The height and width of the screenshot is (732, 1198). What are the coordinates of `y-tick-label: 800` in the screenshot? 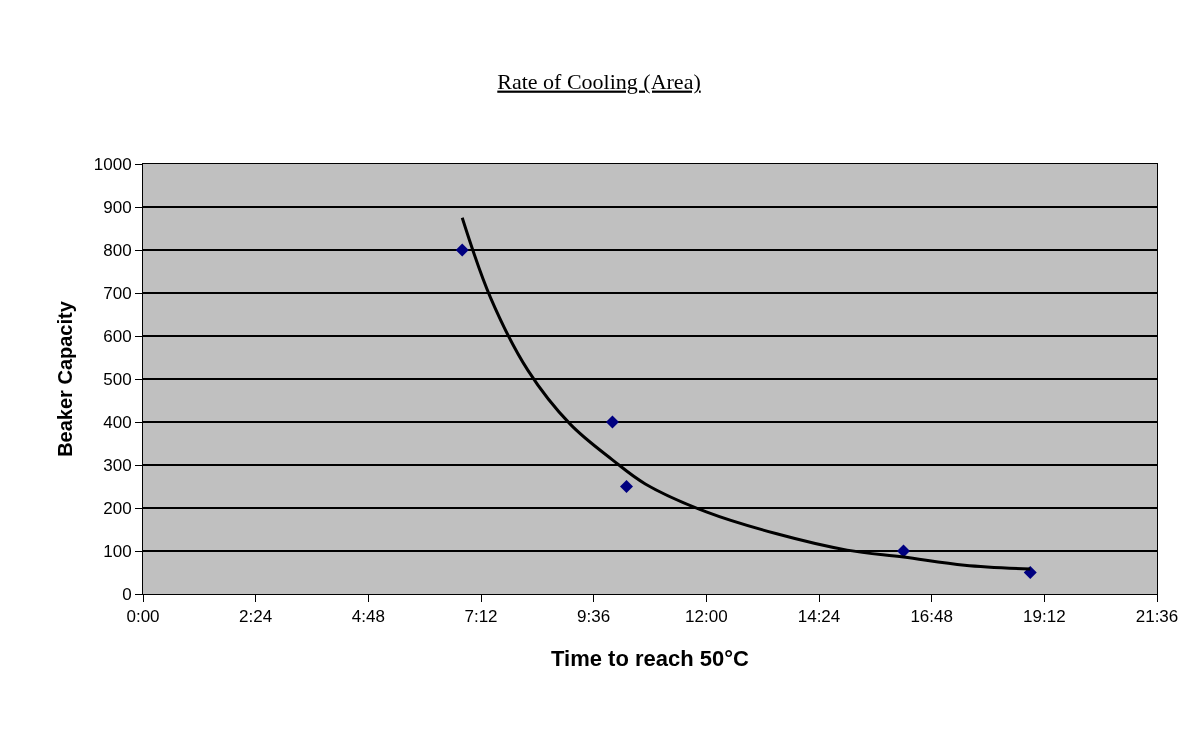 It's located at (117, 250).